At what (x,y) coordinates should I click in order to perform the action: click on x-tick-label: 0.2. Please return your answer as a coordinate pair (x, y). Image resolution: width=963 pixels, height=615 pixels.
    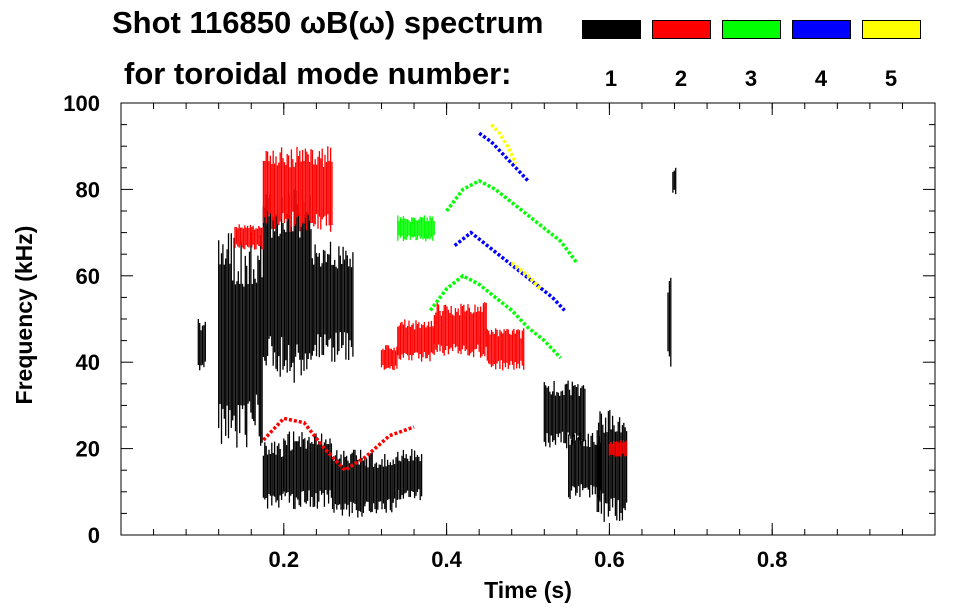
    Looking at the image, I should click on (284, 559).